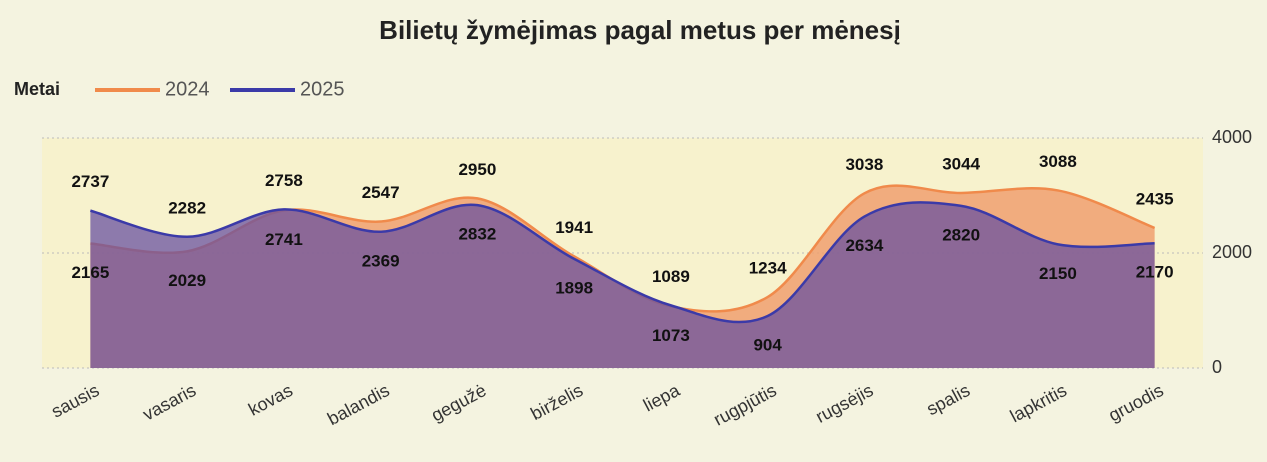 This screenshot has width=1267, height=462. Describe the element at coordinates (768, 268) in the screenshot. I see `data-label: 1234` at that location.